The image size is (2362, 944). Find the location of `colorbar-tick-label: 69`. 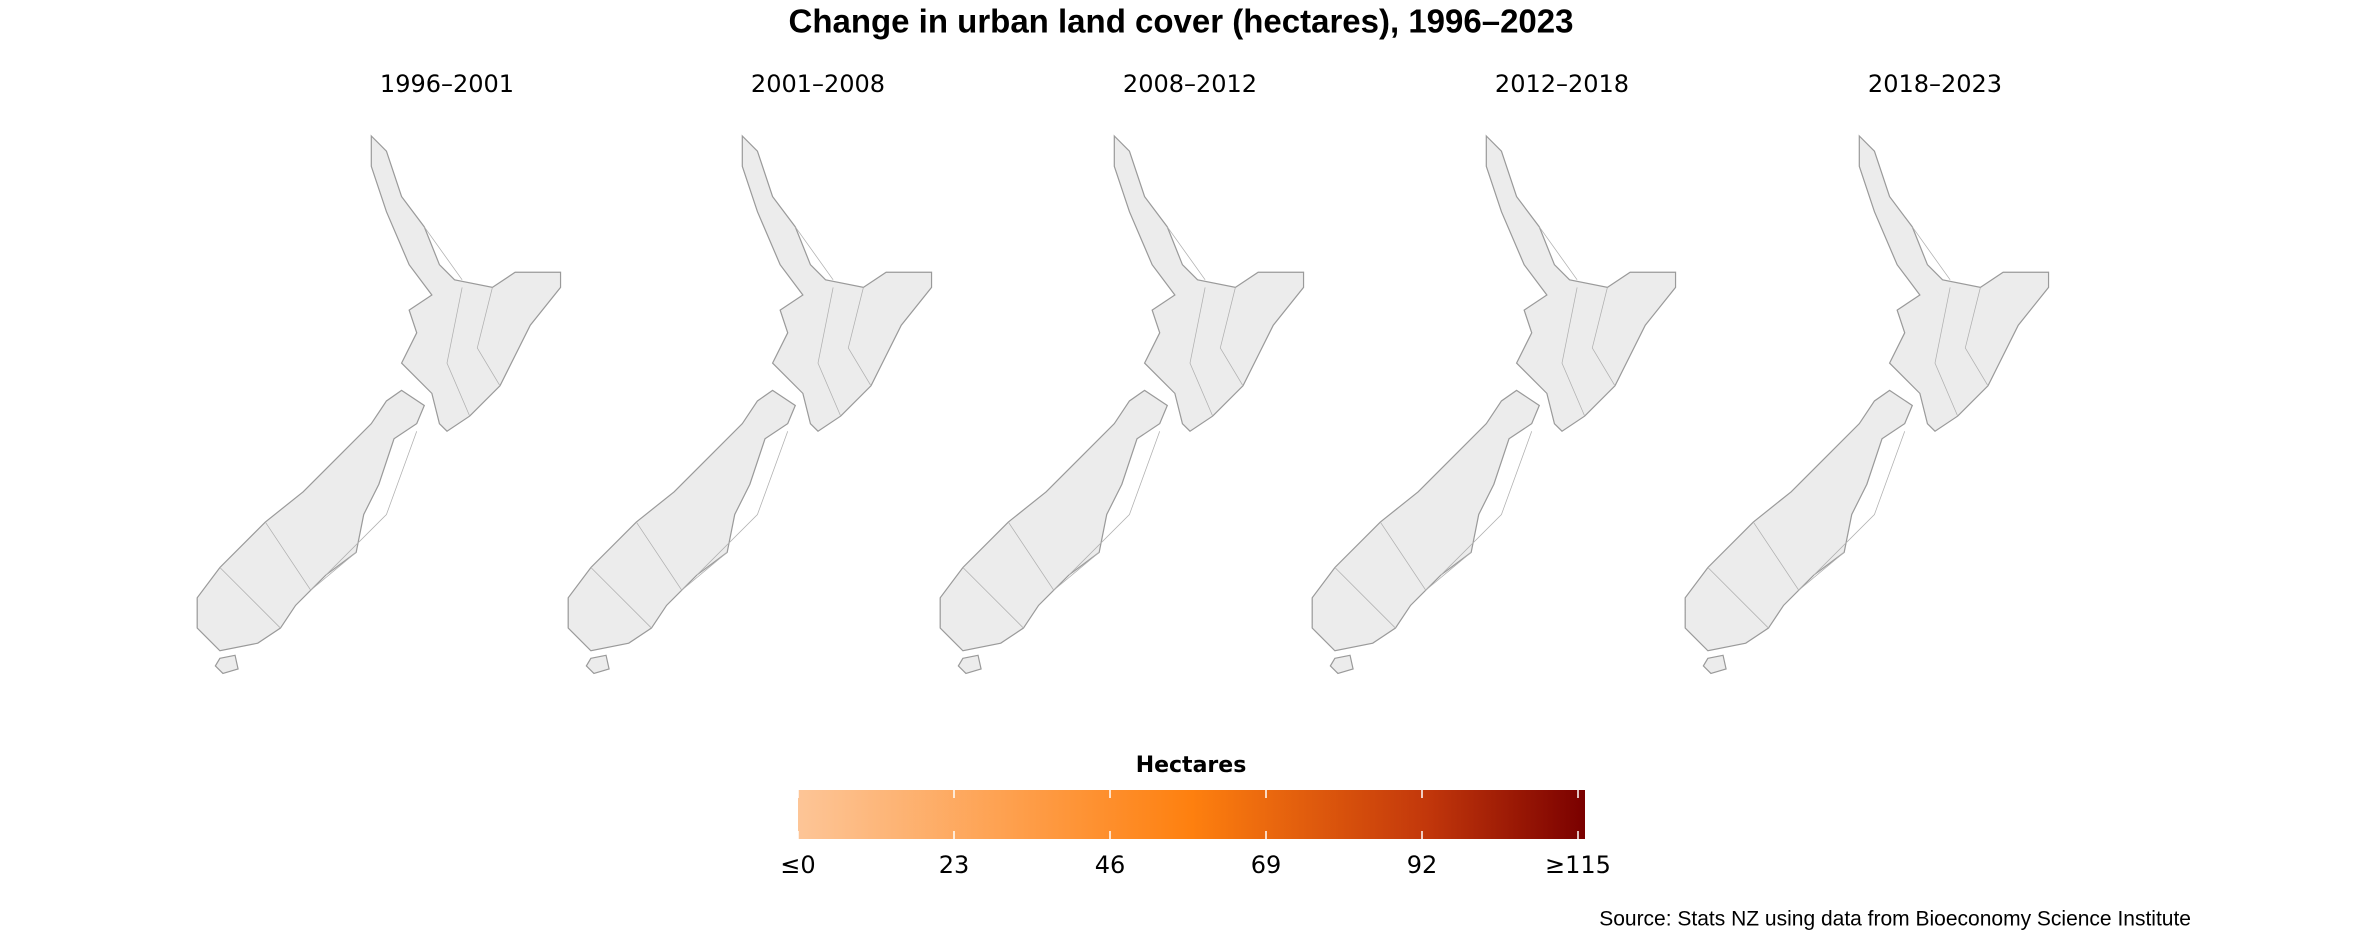

colorbar-tick-label: 69 is located at coordinates (1266, 865).